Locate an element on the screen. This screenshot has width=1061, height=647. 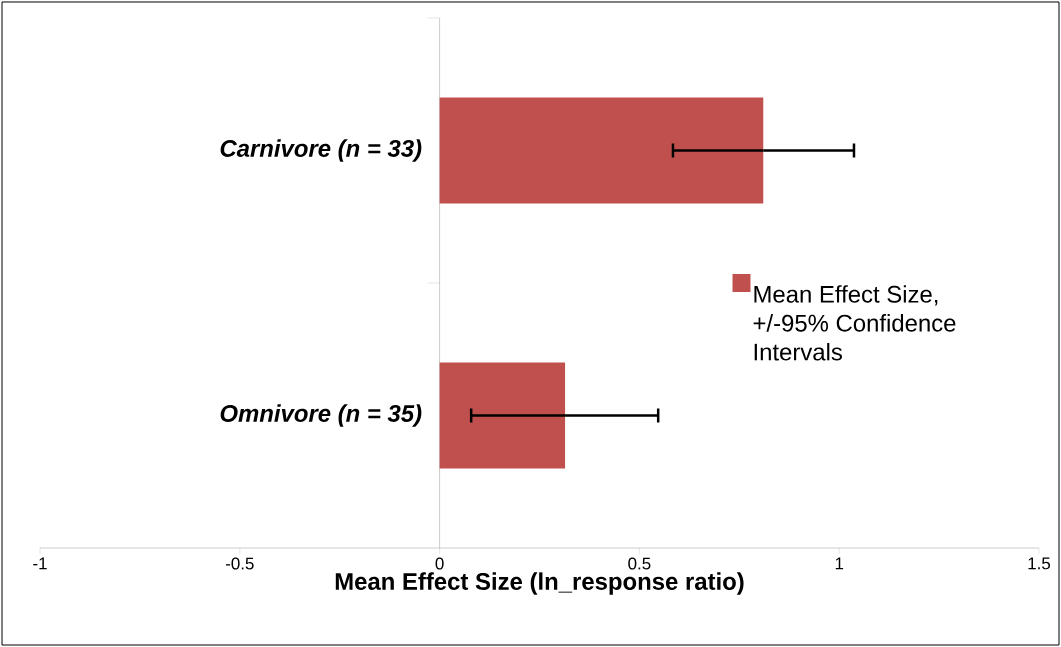
legend-label: Mean Effect Size, +/-95% Confidence Intervals is located at coordinates (854, 323).